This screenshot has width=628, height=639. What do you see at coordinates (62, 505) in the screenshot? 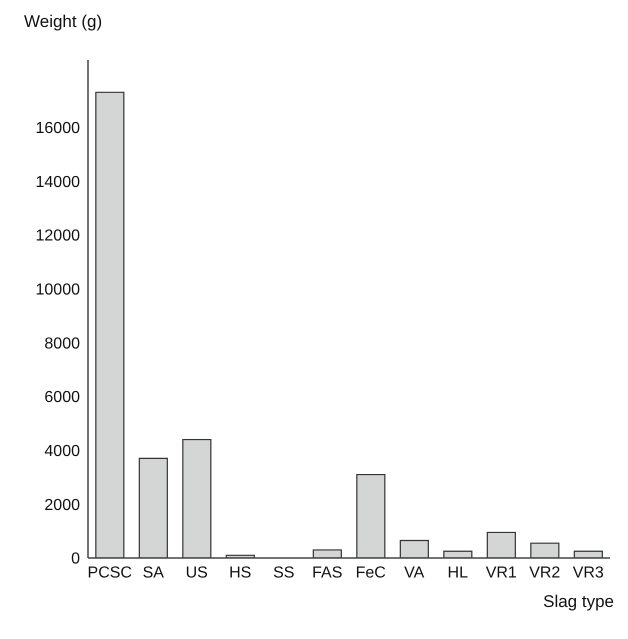
I see `y-tick-label: 2000` at bounding box center [62, 505].